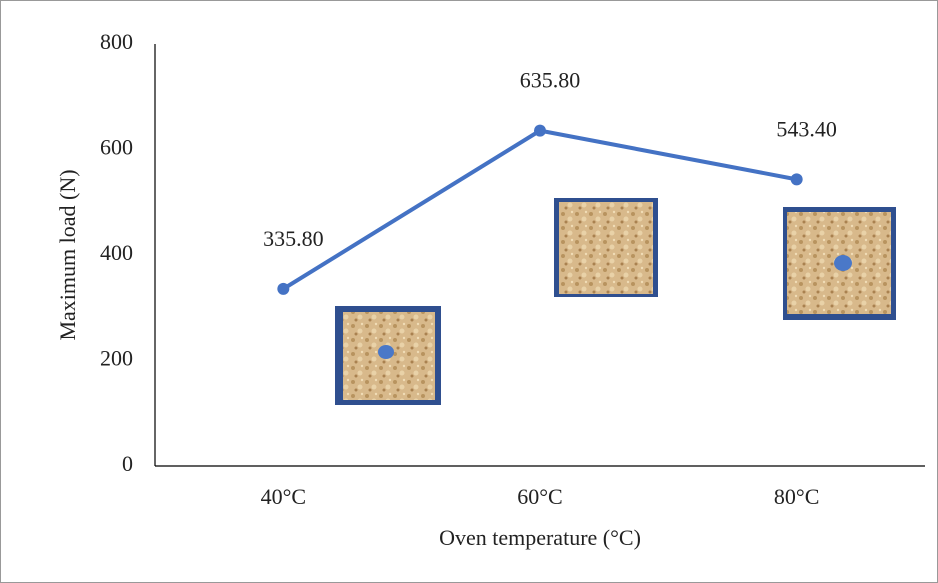 The height and width of the screenshot is (583, 938). Describe the element at coordinates (550, 80) in the screenshot. I see `data-label: 635.80` at that location.